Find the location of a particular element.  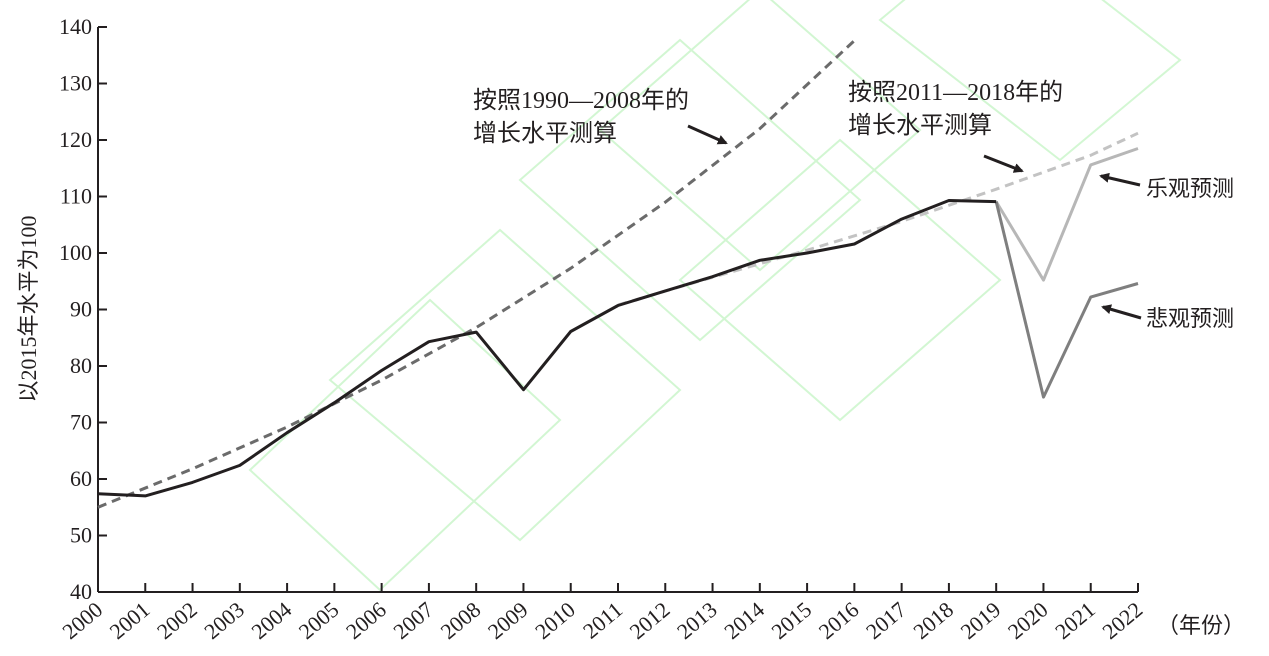

x-tick-label: 2010 is located at coordinates (555, 620).